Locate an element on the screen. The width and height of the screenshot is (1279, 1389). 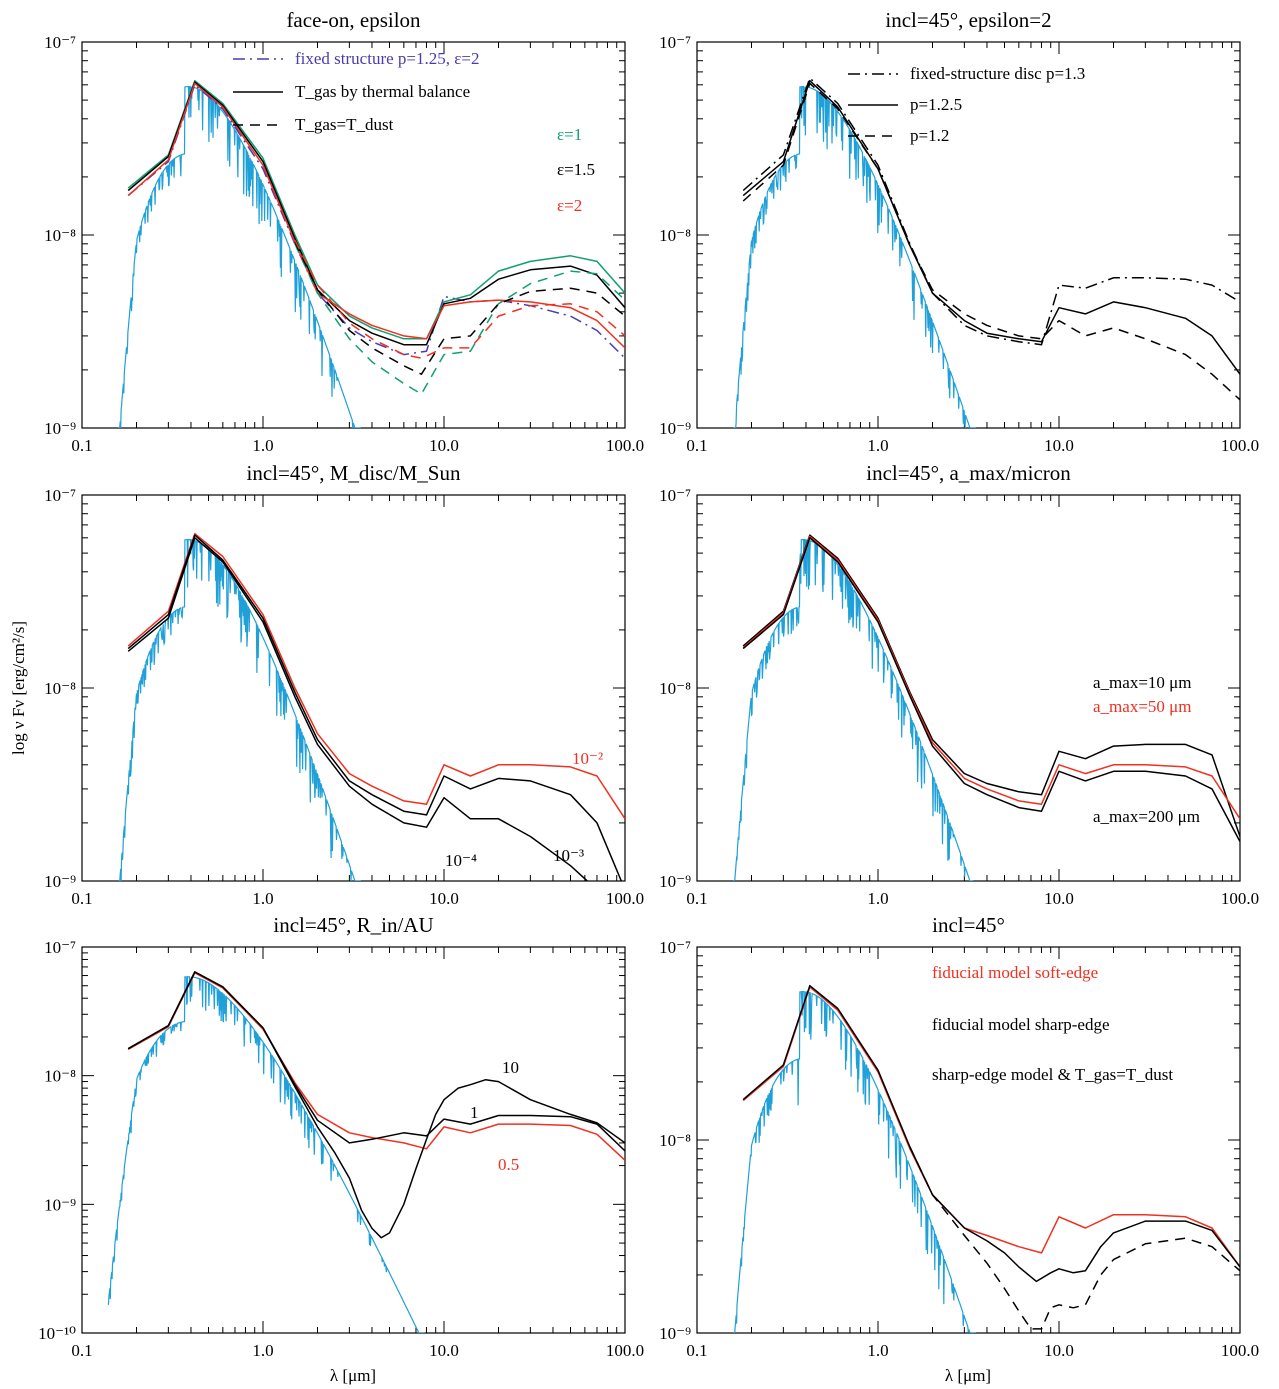
annotation-label: 10 is located at coordinates (510, 1067).